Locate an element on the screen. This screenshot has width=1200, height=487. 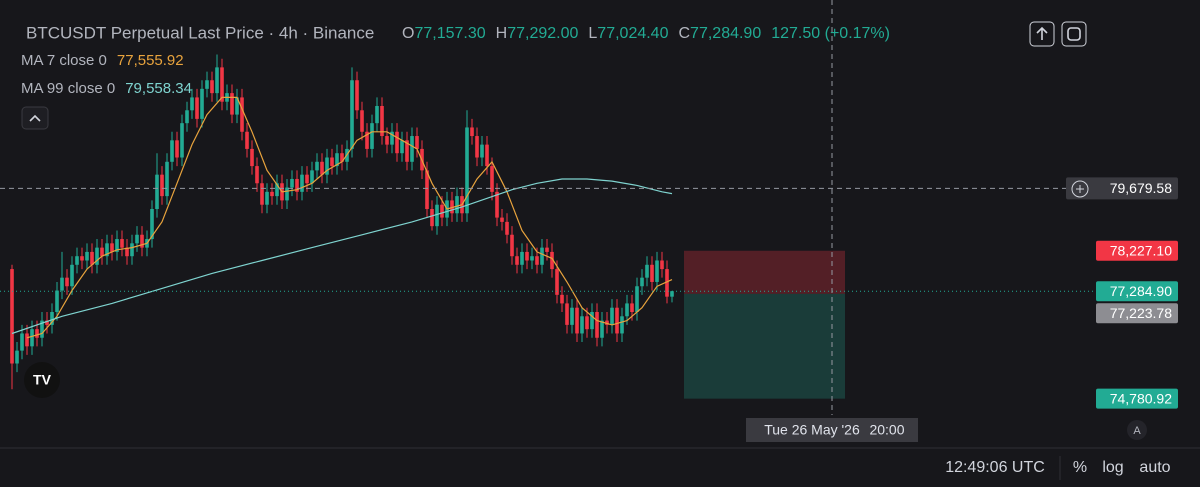
crosshair-date: Tue 26 May '26 is located at coordinates (812, 430).